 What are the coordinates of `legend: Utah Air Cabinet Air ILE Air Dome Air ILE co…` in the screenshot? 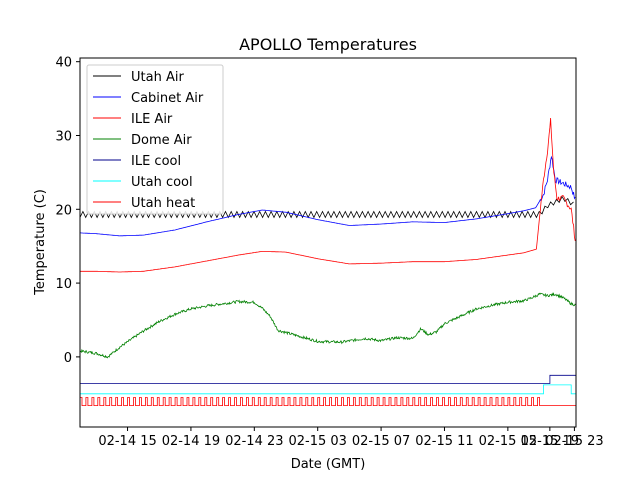 It's located at (155, 139).